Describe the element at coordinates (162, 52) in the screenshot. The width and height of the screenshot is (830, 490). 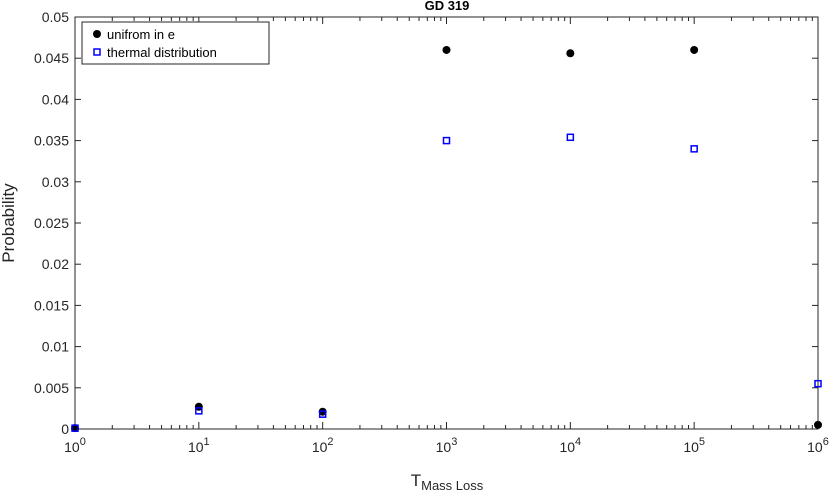
I see `legend-label-thermal-distribution: thermal distribution` at that location.